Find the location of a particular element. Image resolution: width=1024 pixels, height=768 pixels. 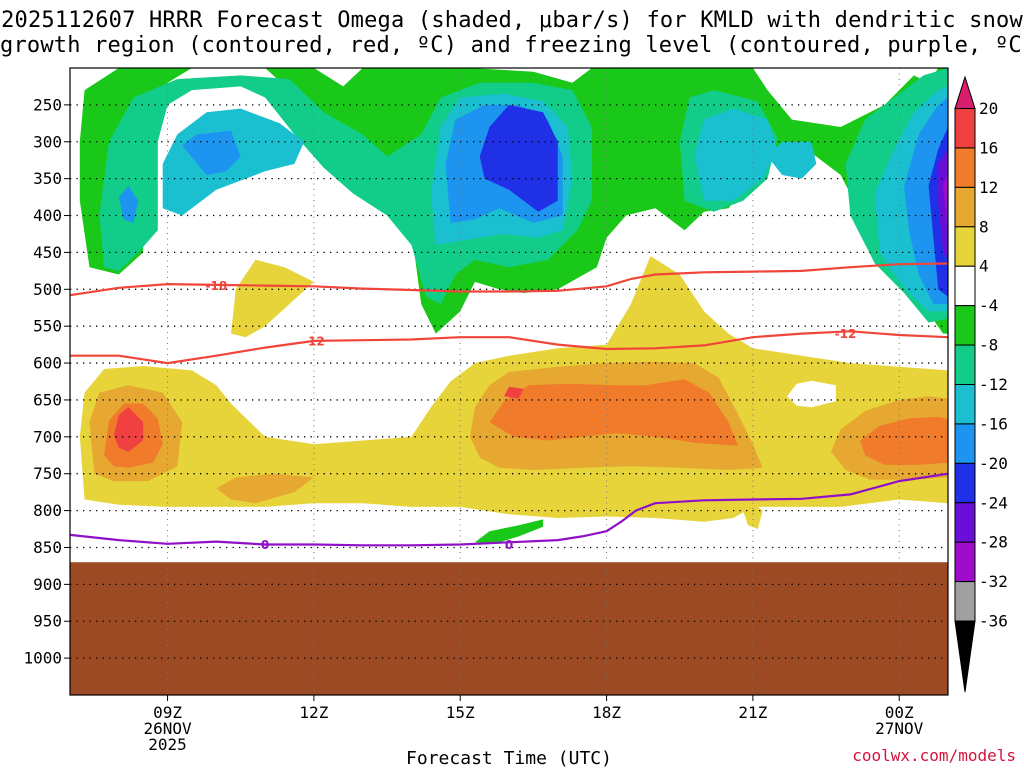

x-tick-label: 2025 is located at coordinates (167, 744).